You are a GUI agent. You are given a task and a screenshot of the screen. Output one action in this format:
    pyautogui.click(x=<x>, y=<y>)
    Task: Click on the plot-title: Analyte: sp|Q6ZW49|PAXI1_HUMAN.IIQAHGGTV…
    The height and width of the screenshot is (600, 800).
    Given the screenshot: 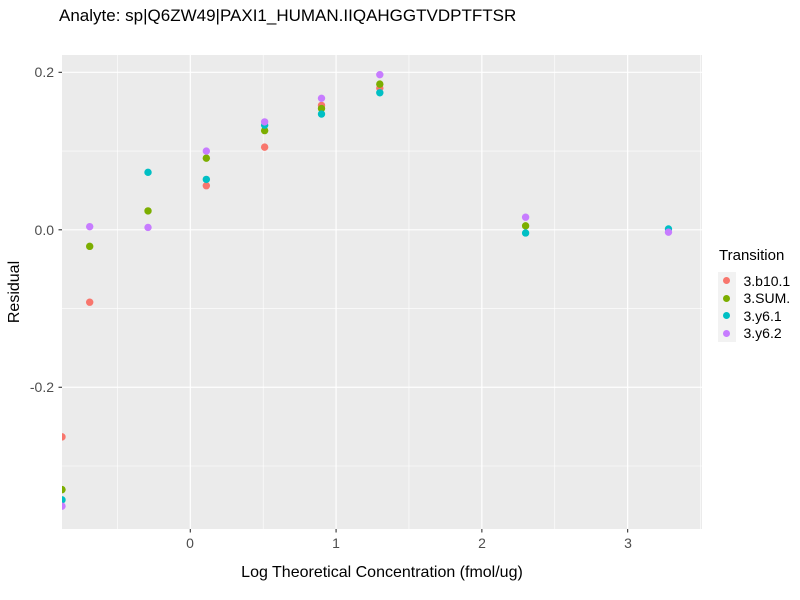 What is the action you would take?
    pyautogui.click(x=288, y=15)
    